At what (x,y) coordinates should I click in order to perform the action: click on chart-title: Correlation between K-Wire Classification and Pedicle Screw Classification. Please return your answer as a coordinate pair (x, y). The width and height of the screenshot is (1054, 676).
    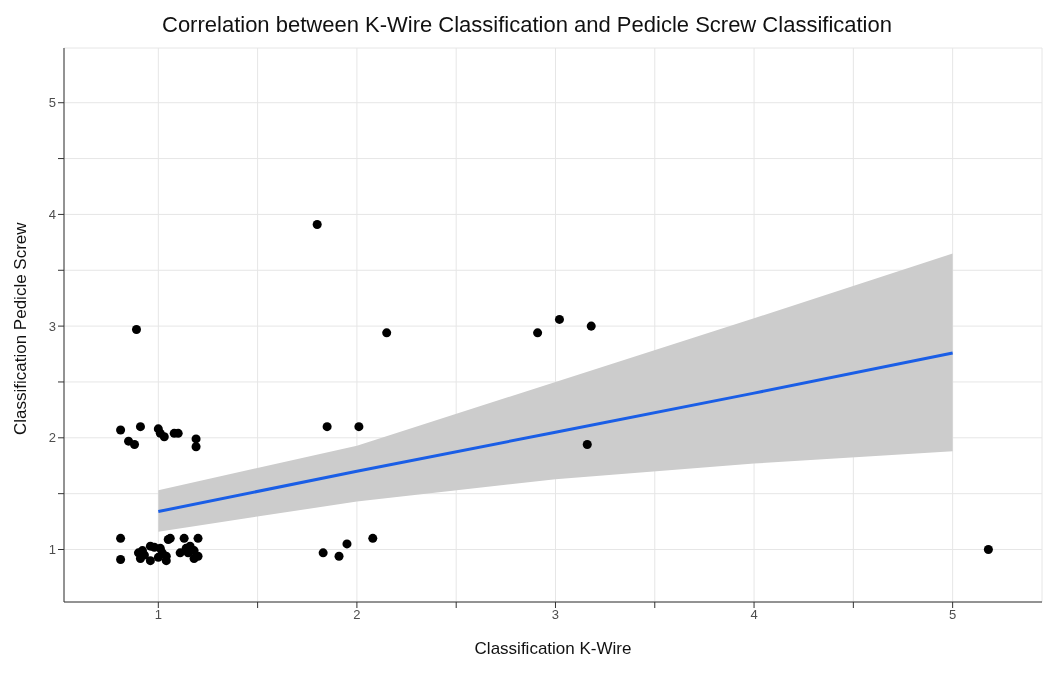
    Looking at the image, I should click on (527, 25).